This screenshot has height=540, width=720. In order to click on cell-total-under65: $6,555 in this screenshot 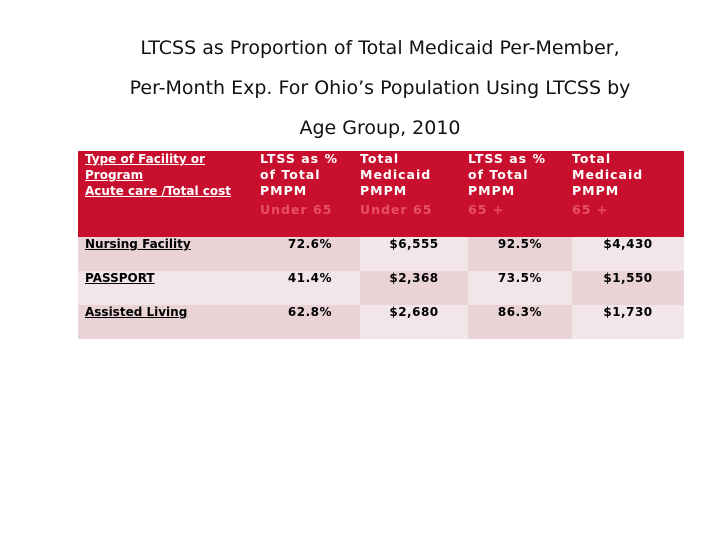, I will do `click(414, 254)`.